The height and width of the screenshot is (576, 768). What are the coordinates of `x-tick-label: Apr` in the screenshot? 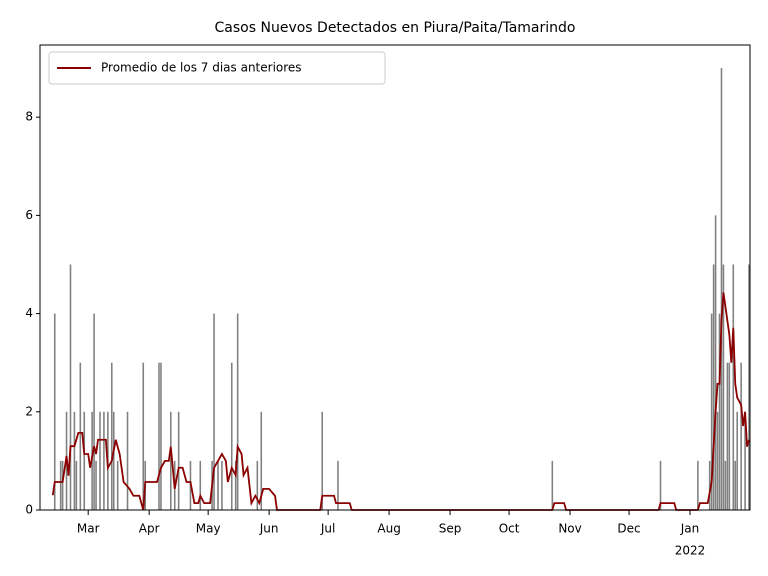 It's located at (149, 529).